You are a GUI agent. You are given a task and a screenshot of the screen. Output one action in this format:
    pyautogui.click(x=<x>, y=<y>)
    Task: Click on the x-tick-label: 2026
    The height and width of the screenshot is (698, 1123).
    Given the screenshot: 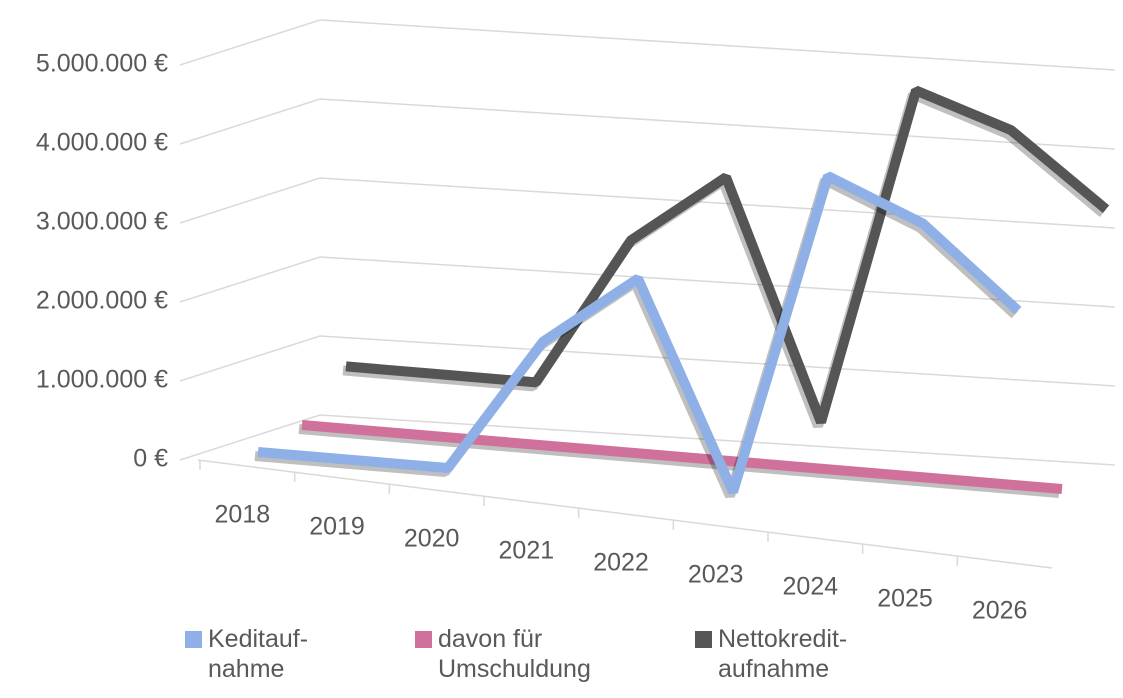 What is the action you would take?
    pyautogui.click(x=1000, y=608)
    